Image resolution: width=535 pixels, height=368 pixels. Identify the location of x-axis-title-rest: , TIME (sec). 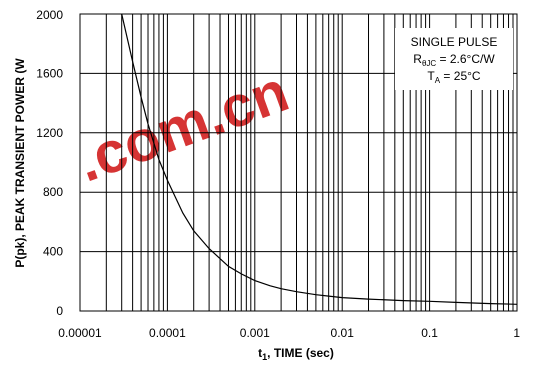
(300, 353).